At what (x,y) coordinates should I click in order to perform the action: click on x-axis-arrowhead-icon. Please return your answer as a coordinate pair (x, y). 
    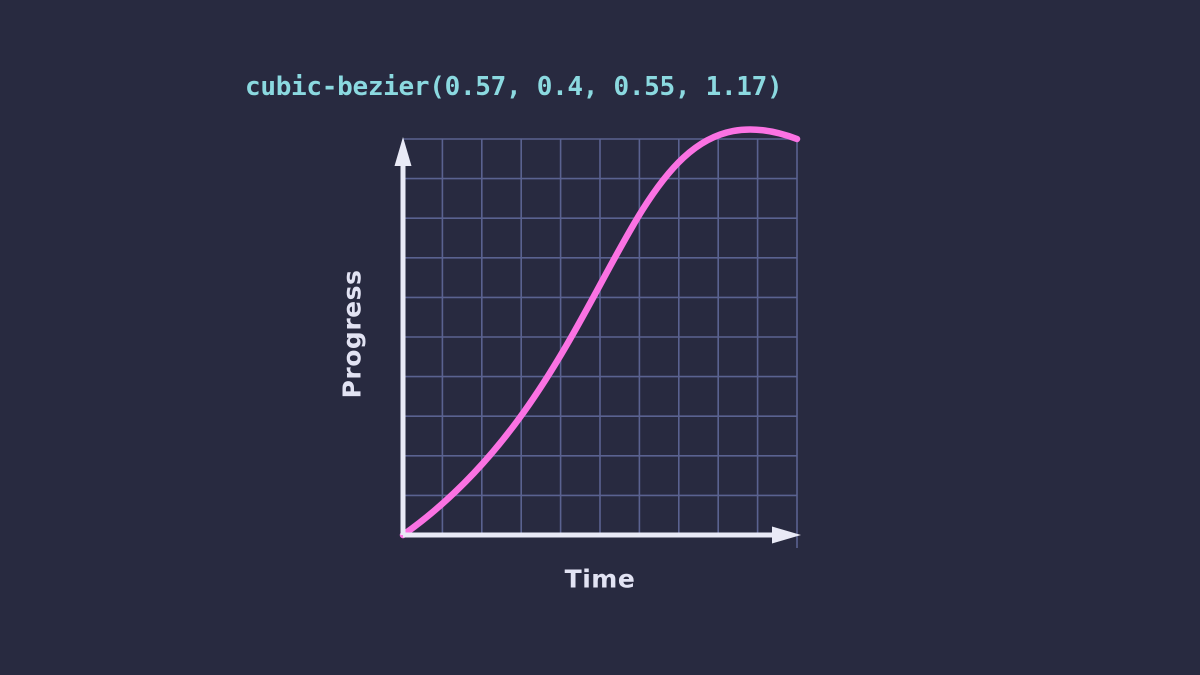
    Looking at the image, I should click on (786, 535).